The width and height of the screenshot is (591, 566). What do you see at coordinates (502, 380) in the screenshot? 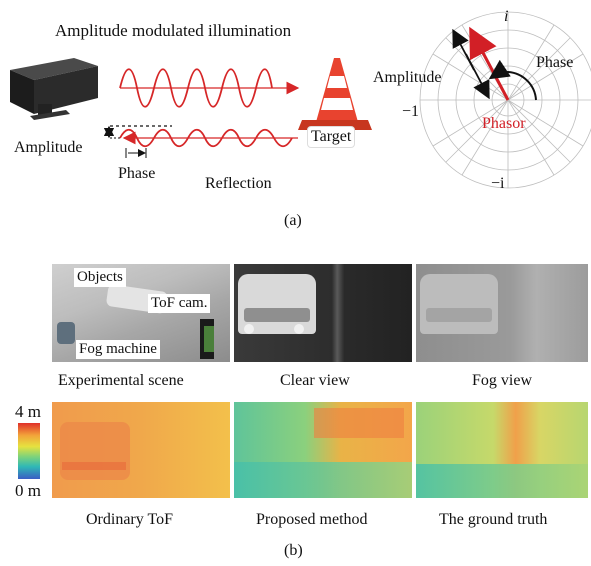
I see `caption-fog-view: Fog view` at bounding box center [502, 380].